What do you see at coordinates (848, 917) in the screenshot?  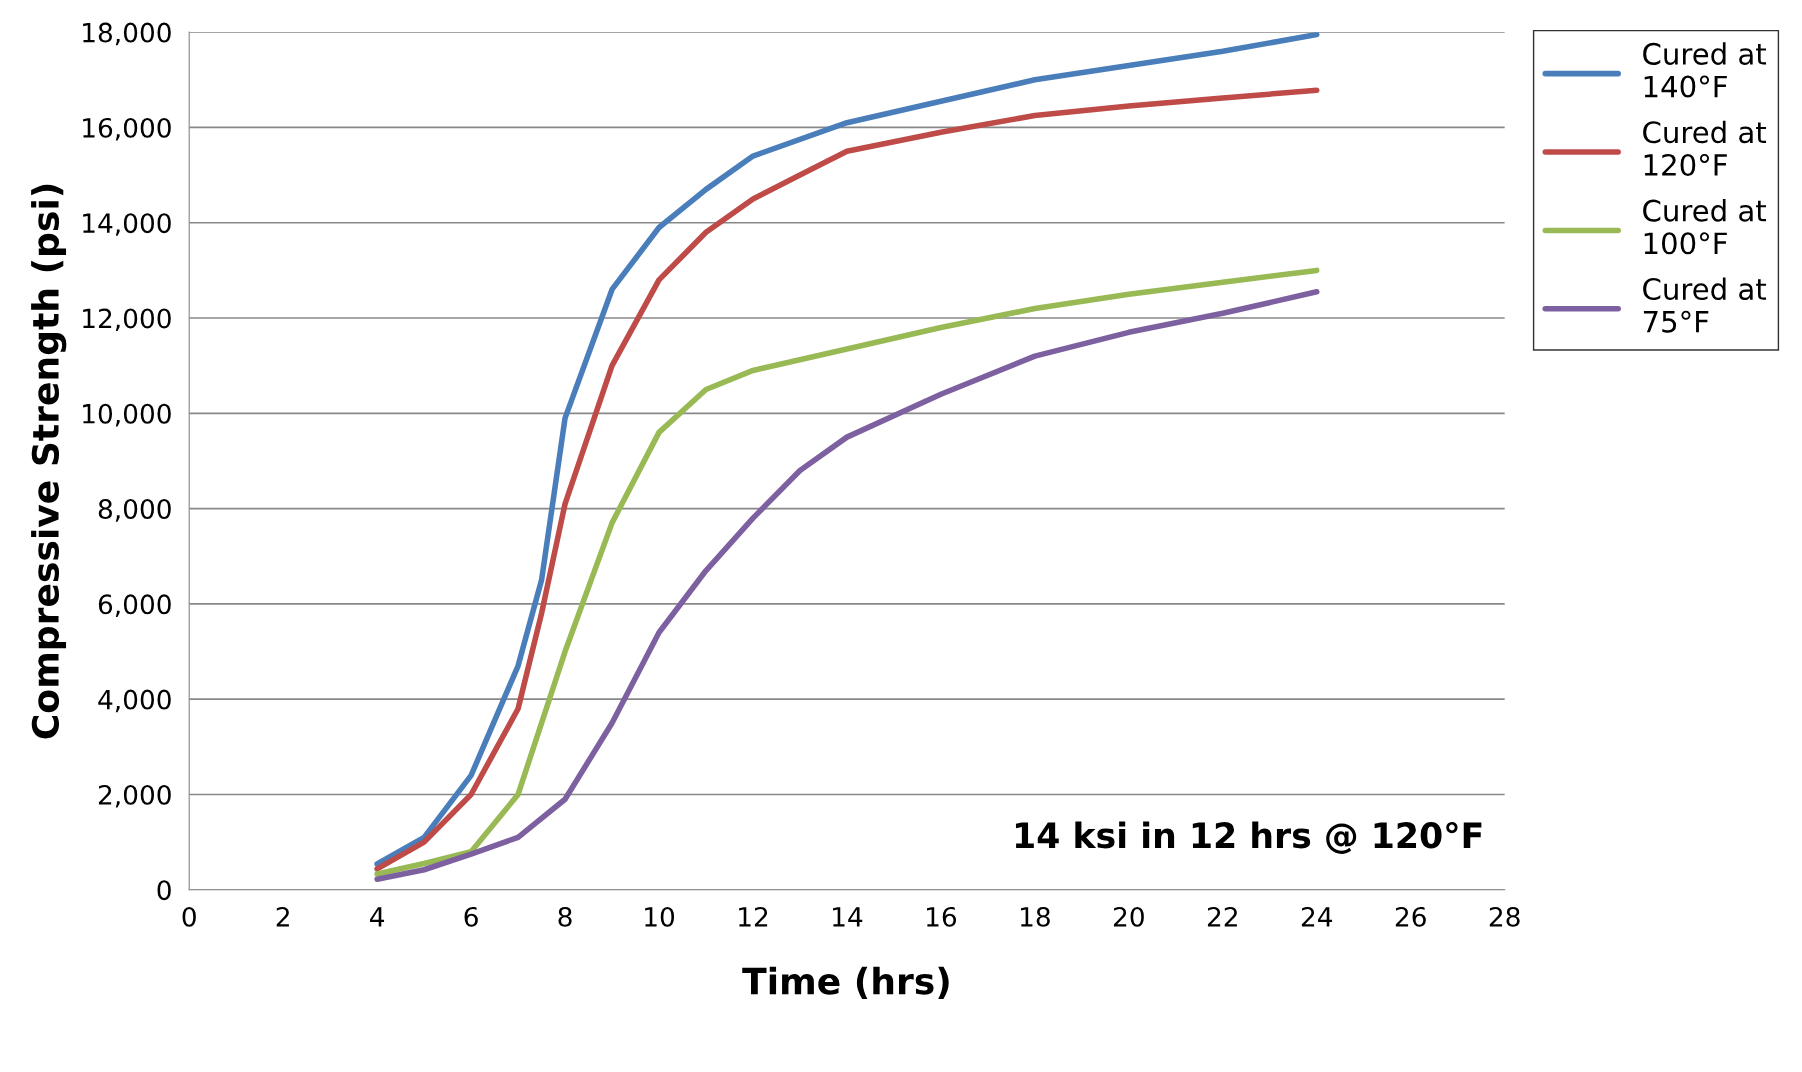 I see `x-tick-label: 14` at bounding box center [848, 917].